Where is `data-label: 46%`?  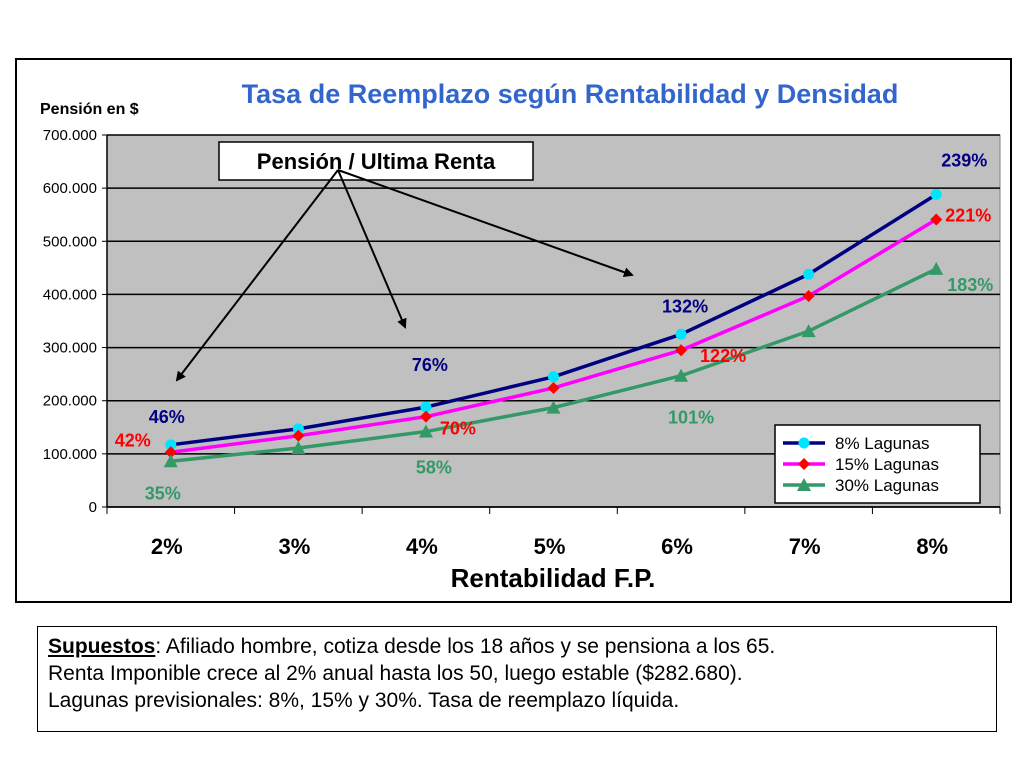 data-label: 46% is located at coordinates (167, 417).